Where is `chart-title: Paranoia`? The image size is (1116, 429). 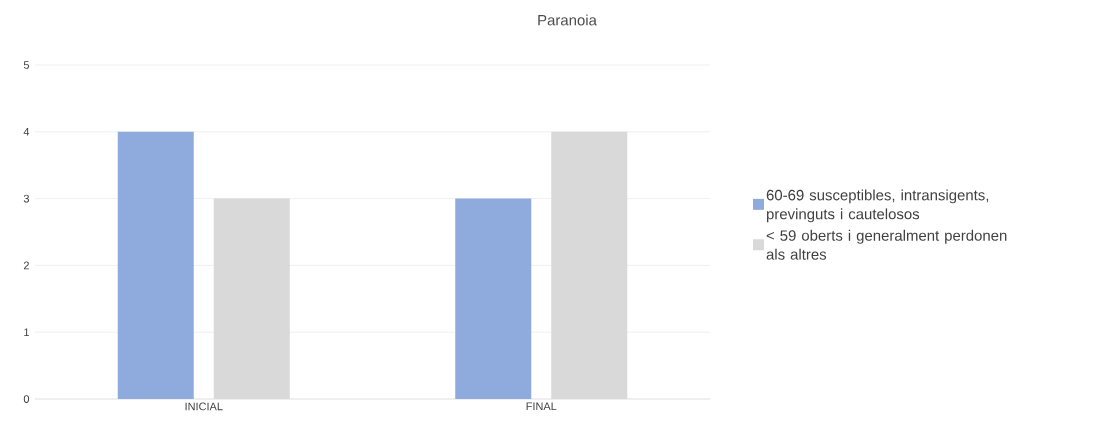 chart-title: Paranoia is located at coordinates (567, 20).